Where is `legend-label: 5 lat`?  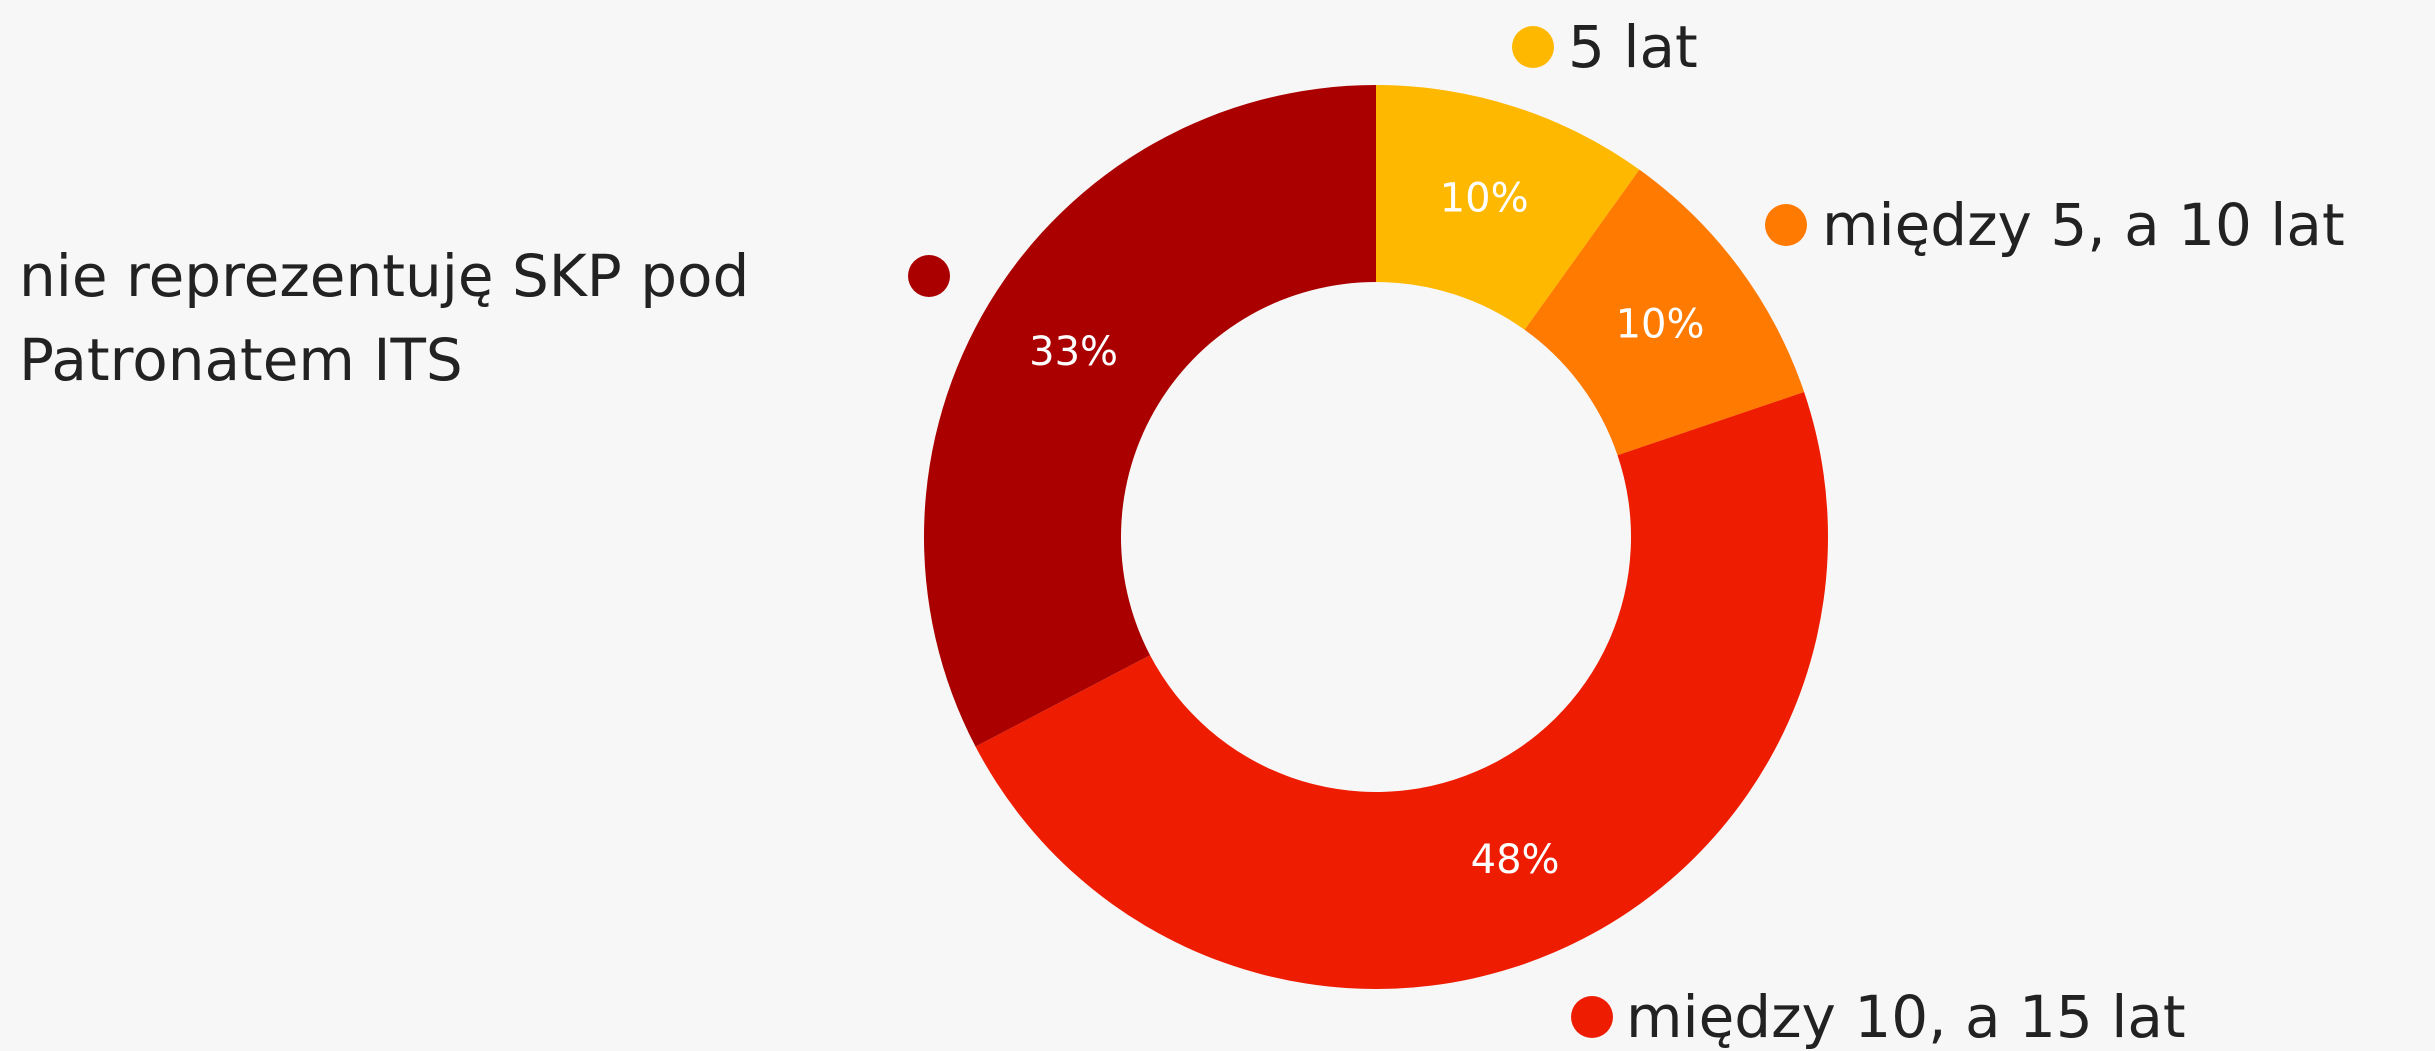
legend-label: 5 lat is located at coordinates (1633, 47).